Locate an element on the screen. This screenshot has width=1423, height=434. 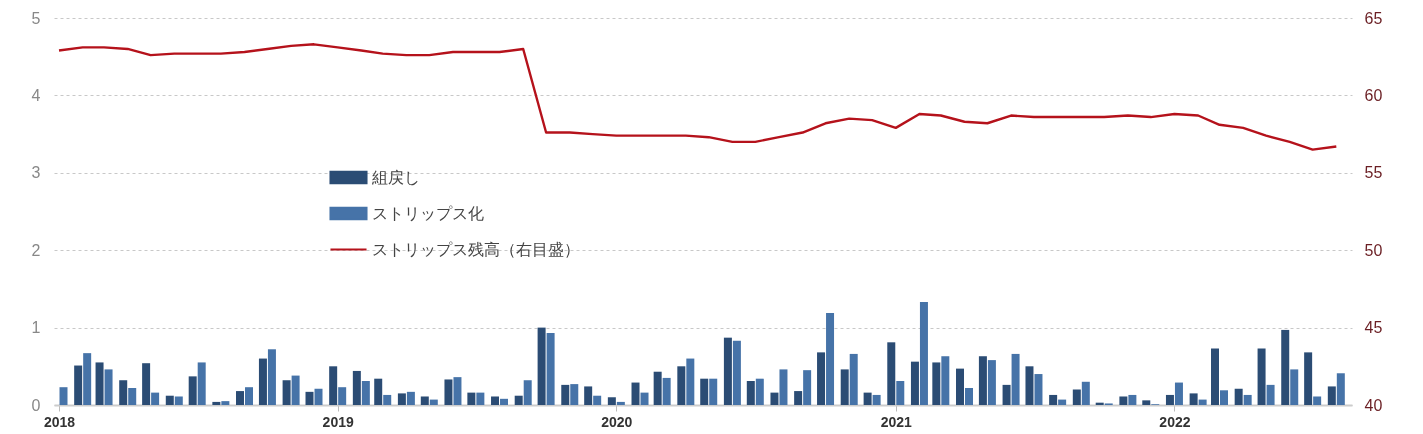
y-tick-label: 5 is located at coordinates (36, 18).